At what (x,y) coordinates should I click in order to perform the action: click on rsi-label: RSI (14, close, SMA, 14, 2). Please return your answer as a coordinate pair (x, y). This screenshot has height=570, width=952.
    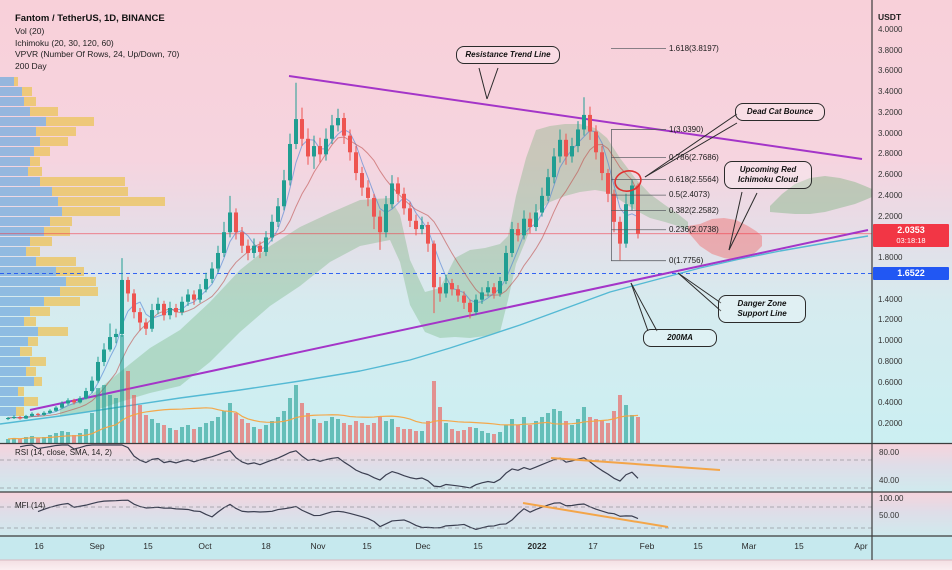
    Looking at the image, I should click on (63, 452).